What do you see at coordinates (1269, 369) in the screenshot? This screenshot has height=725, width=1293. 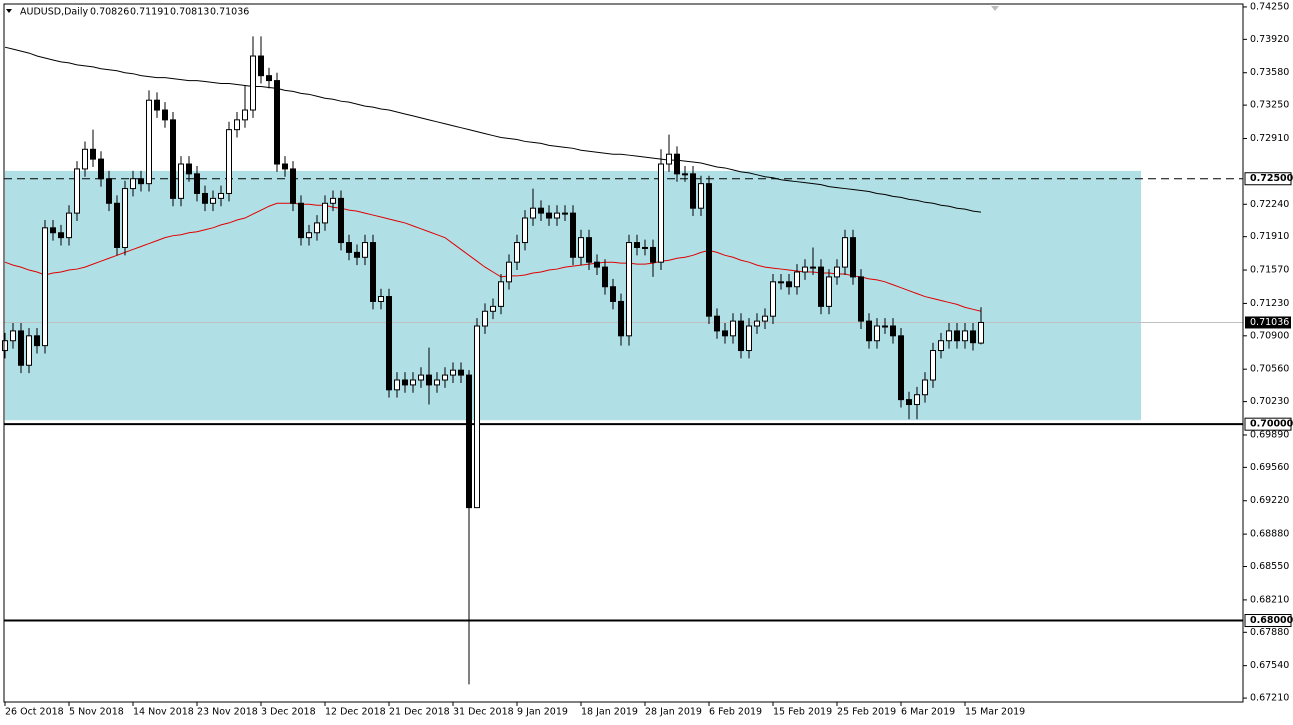 I see `y-tick-label: 0.70560` at bounding box center [1269, 369].